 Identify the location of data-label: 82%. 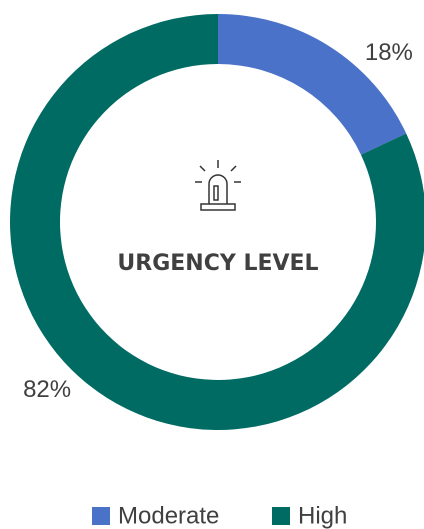
(47, 389).